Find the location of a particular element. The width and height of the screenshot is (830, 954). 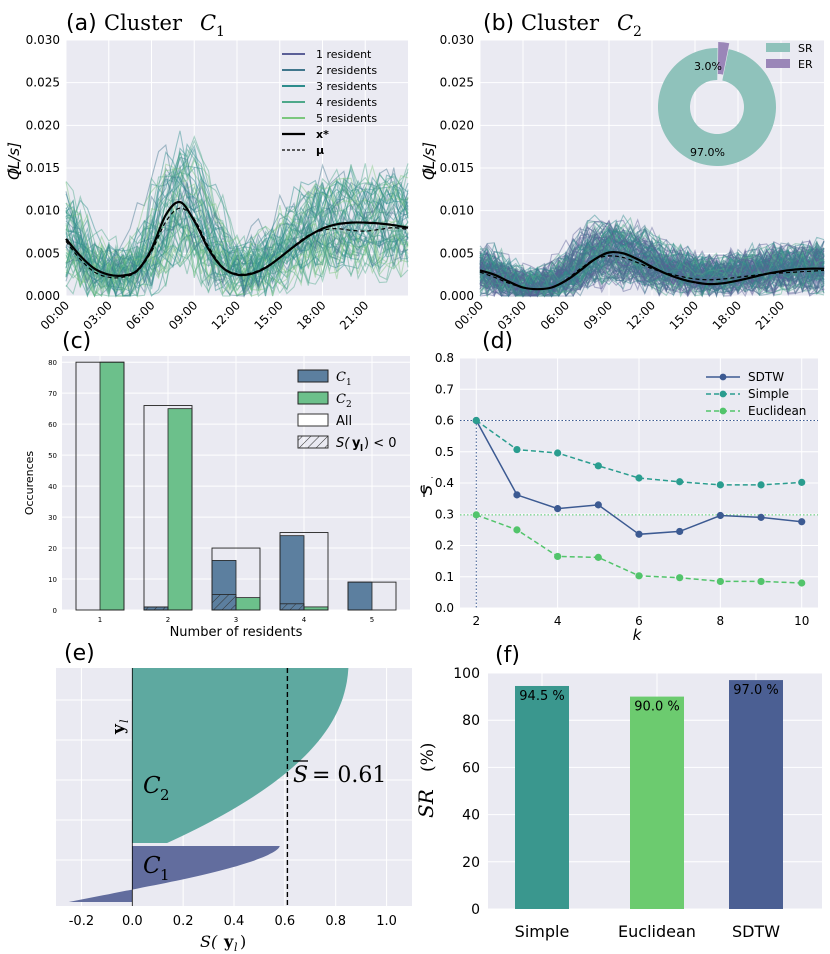

legend-c2-symbol: C is located at coordinates (341, 399).